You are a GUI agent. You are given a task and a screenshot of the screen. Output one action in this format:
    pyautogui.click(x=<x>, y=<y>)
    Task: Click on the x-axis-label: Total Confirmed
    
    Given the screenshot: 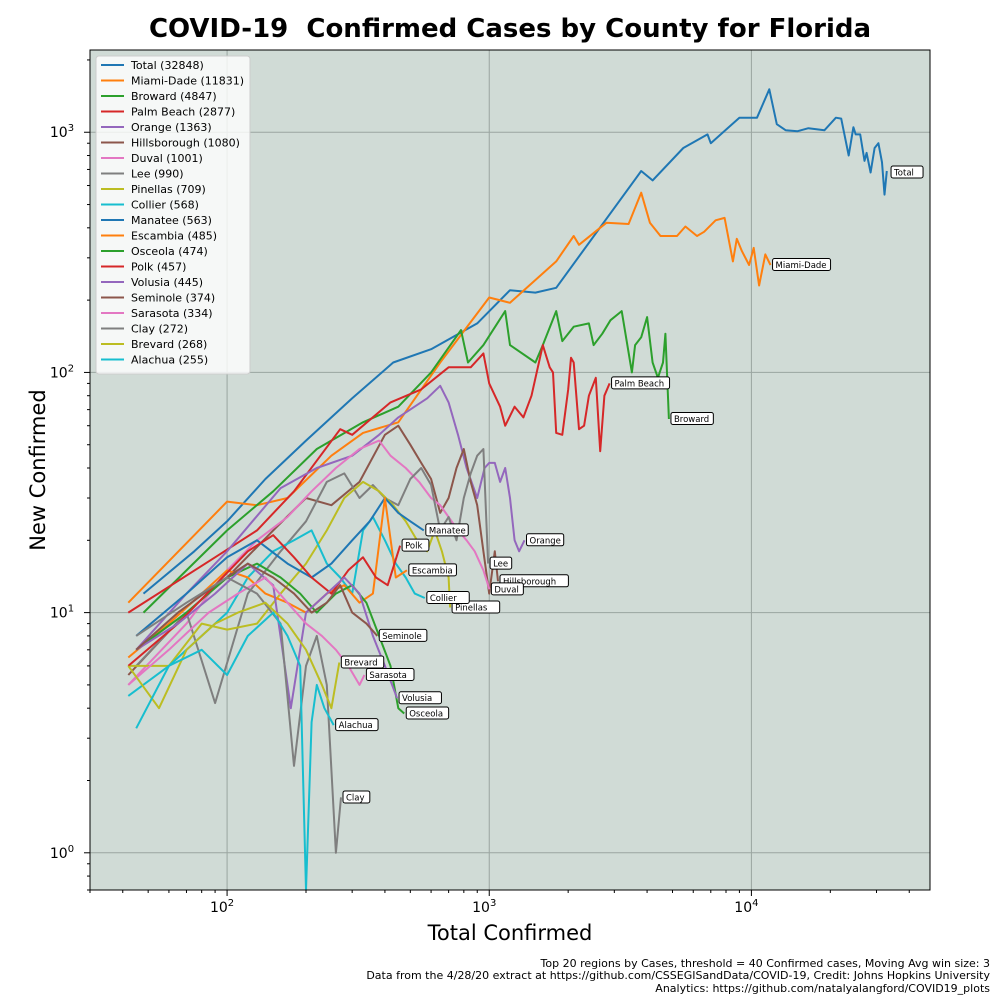 What is the action you would take?
    pyautogui.click(x=510, y=933)
    